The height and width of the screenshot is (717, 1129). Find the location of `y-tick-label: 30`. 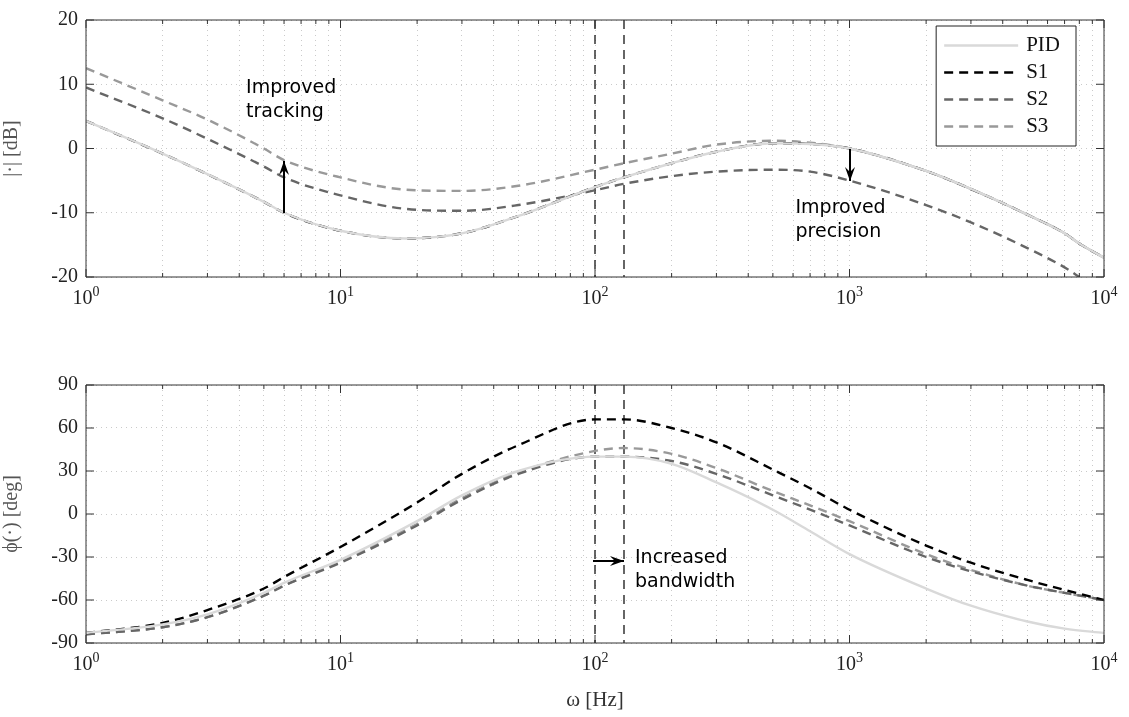

y-tick-label: 30 is located at coordinates (68, 469).